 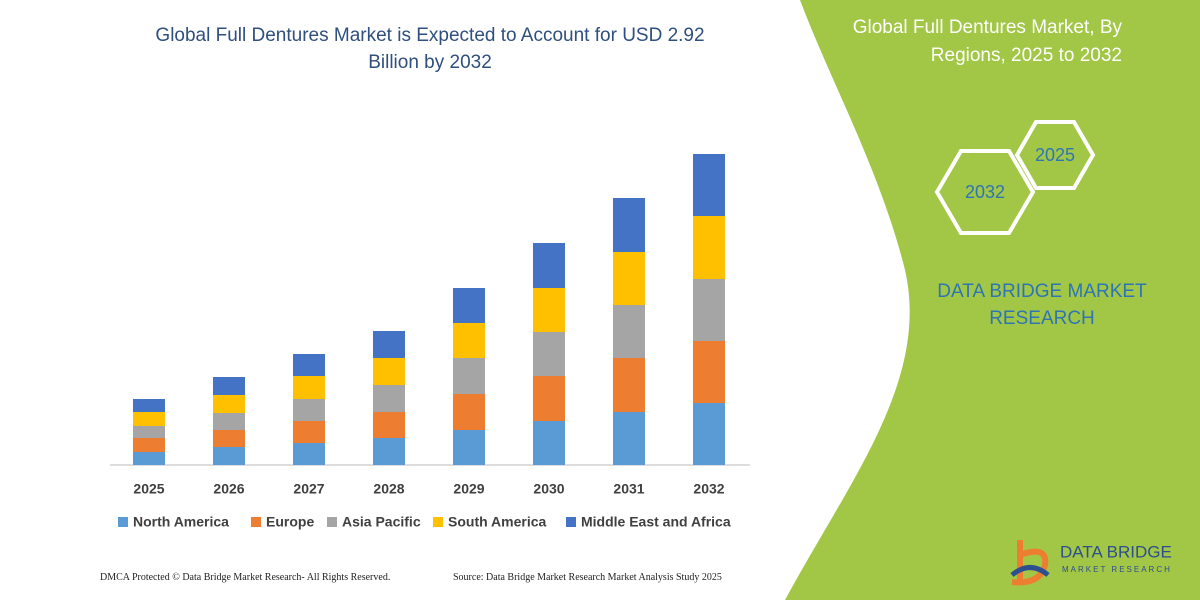 I want to click on x-tick-label: 2026, so click(x=228, y=489).